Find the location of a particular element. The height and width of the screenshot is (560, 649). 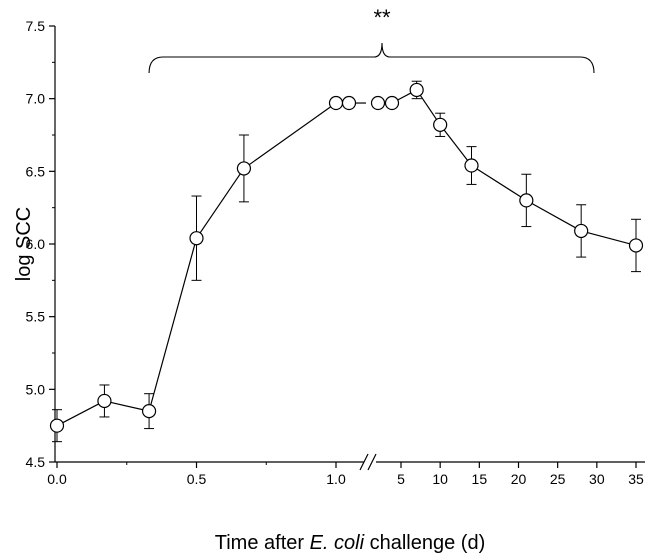

x-axis-label: Time after E. coli challenge (d) is located at coordinates (350, 543).